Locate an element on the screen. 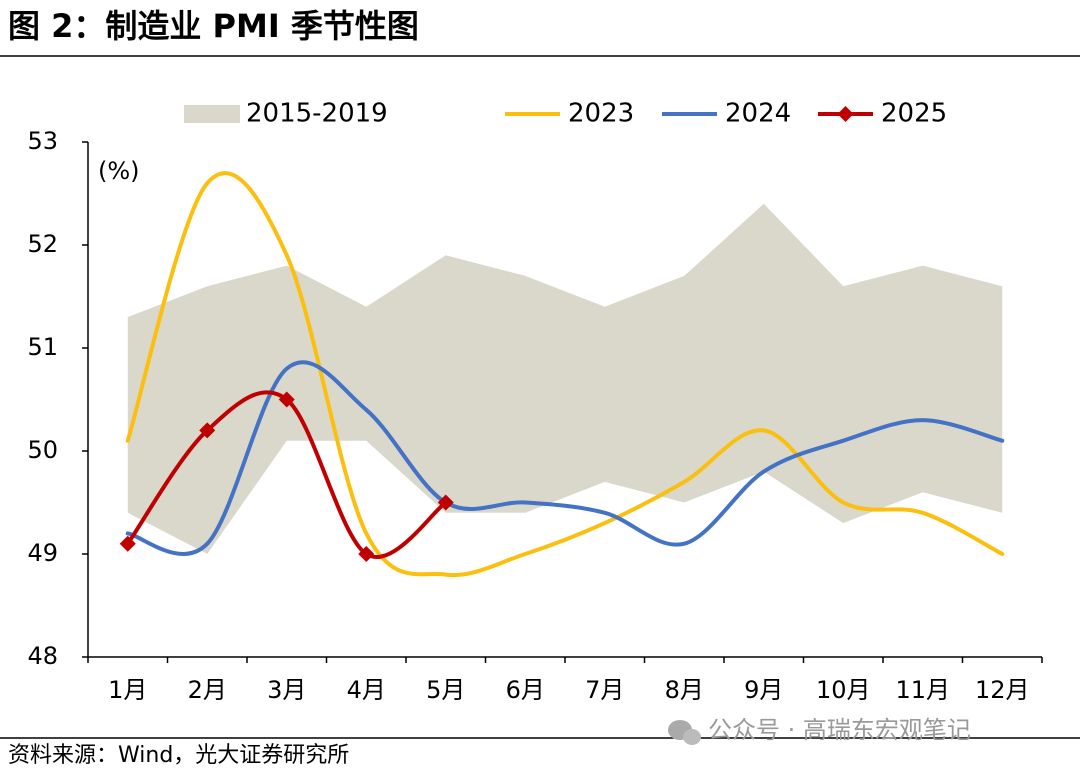 Image resolution: width=1080 pixels, height=773 pixels. x-tick-label: 10月 is located at coordinates (843, 690).